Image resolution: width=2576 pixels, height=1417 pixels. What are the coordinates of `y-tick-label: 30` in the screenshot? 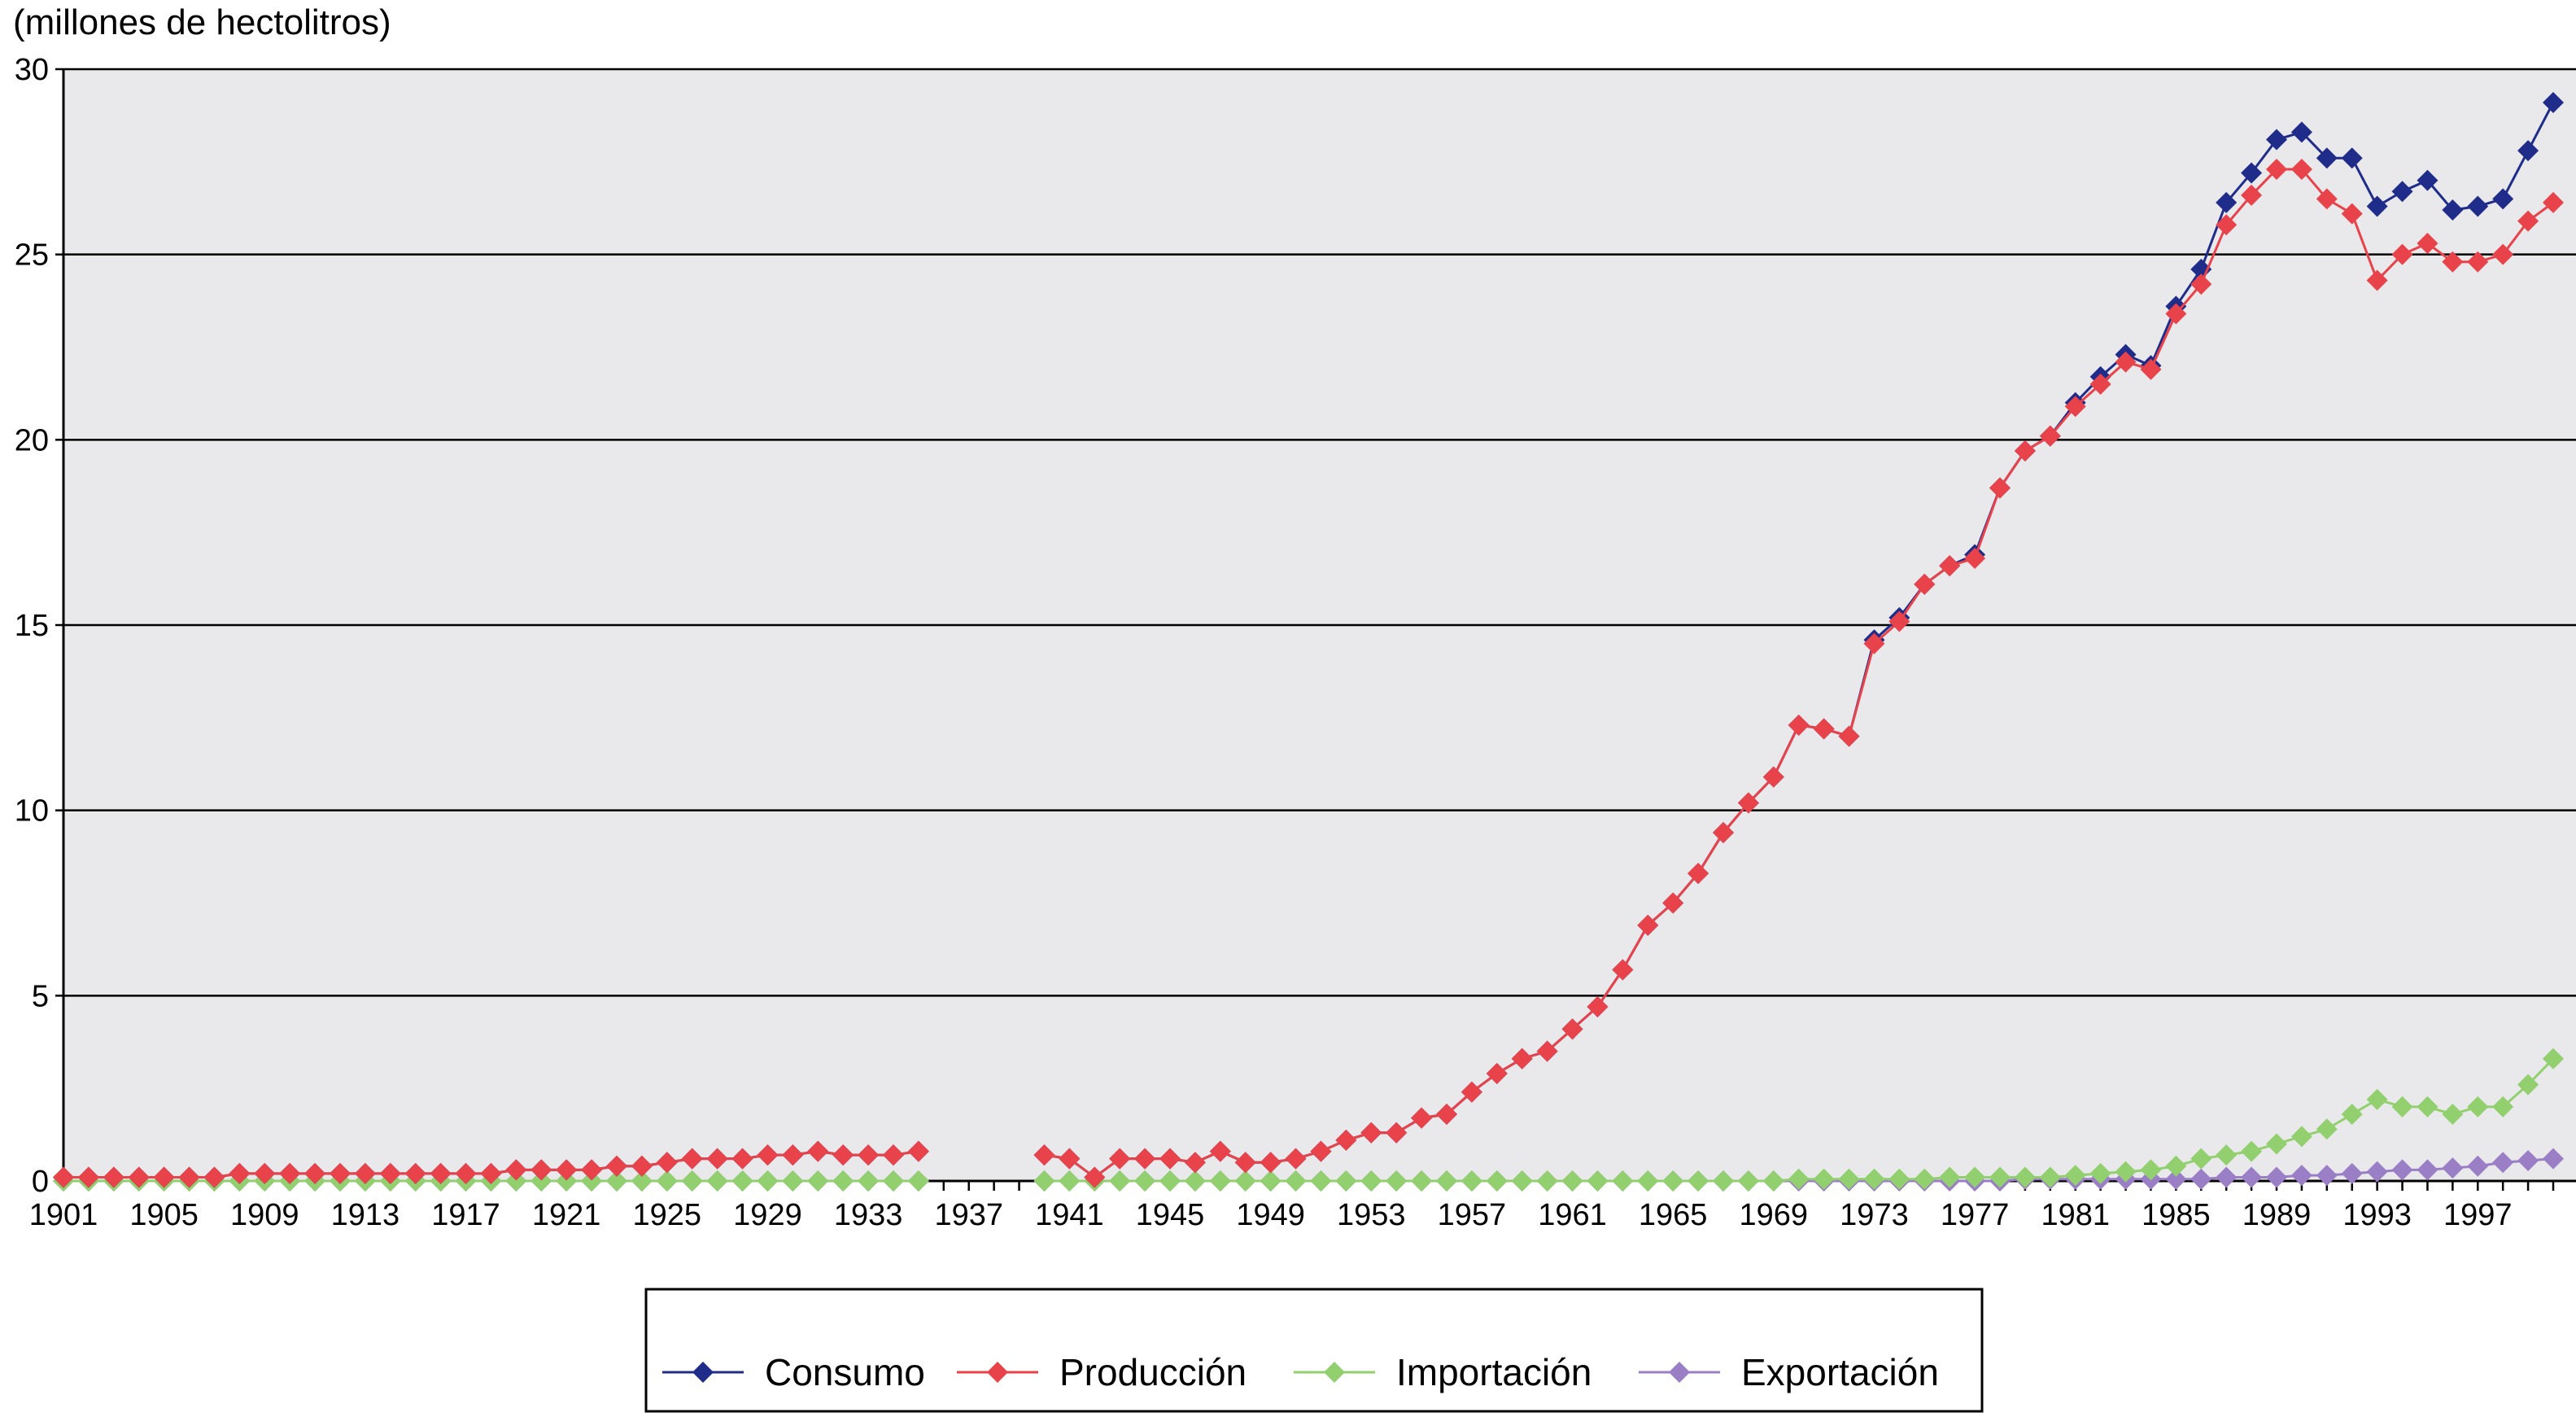 It's located at (32, 70).